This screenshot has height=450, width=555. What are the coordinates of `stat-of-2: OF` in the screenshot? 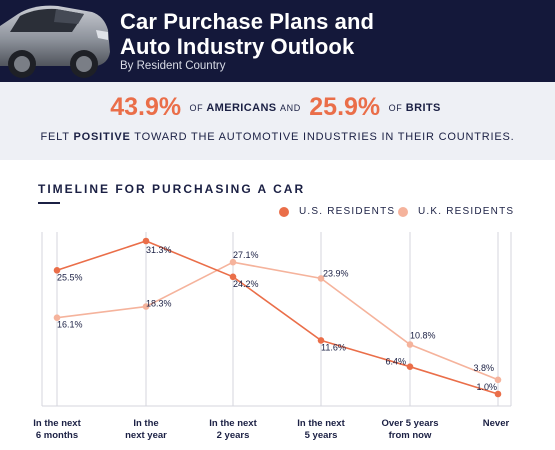 It's located at (395, 107).